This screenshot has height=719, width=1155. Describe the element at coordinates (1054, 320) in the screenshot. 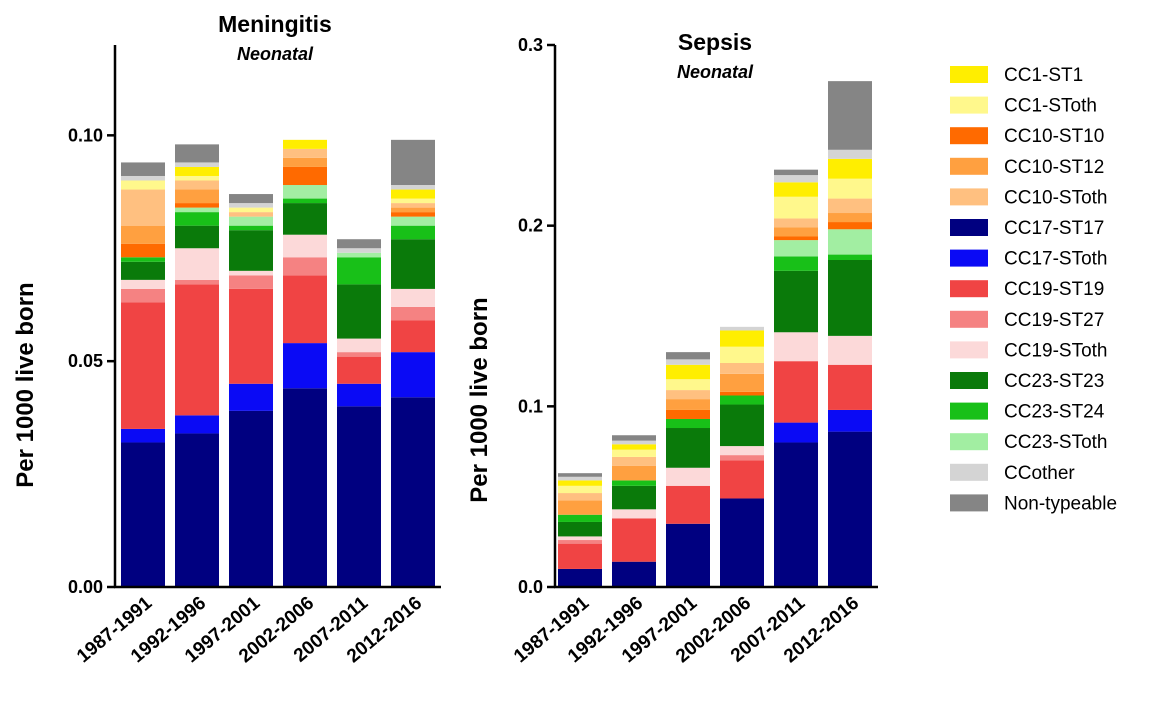

I see `legend-label: CC19-ST27` at that location.